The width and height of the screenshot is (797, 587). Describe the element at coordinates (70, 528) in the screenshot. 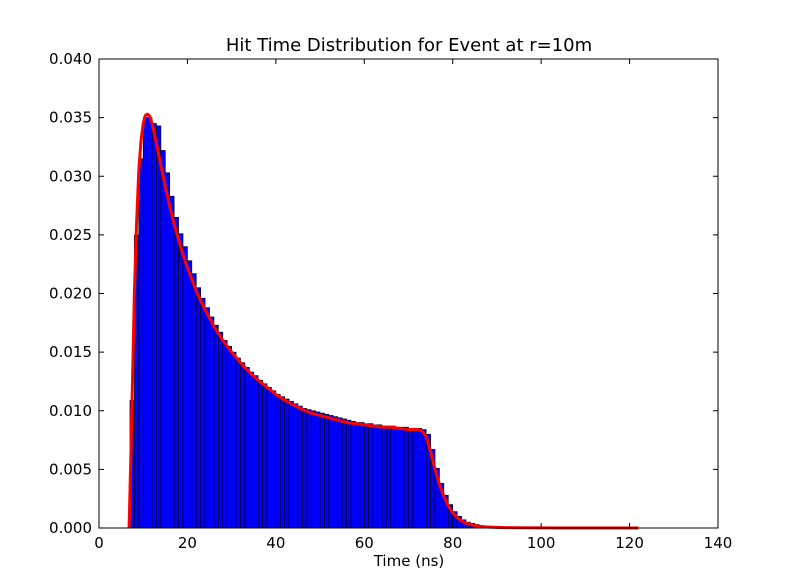

I see `y-tick-label: 0.000` at that location.